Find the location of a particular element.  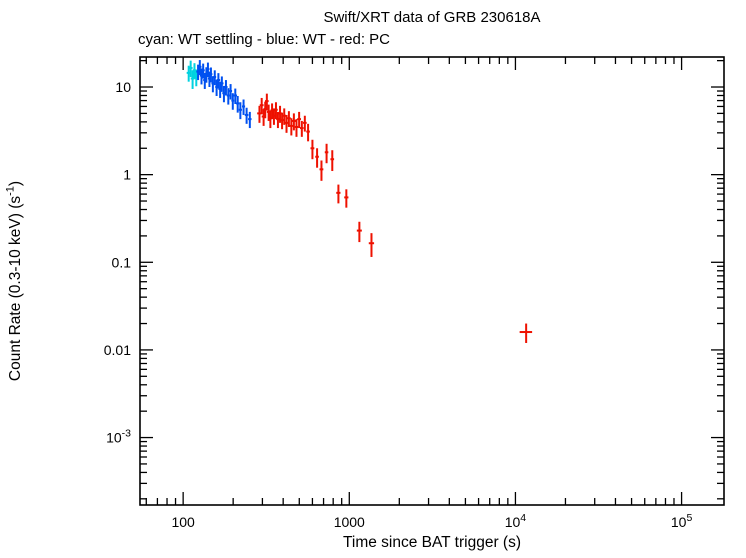

y-tick-label: 10 is located at coordinates (123, 87).